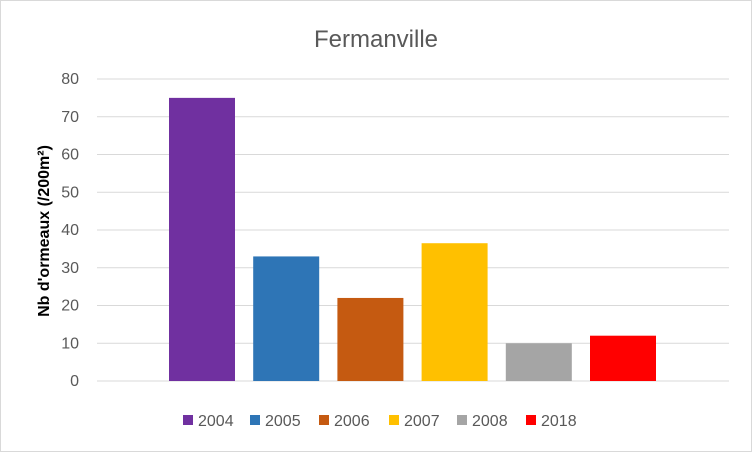 The width and height of the screenshot is (752, 452). I want to click on y-tick-label: 20, so click(70, 306).